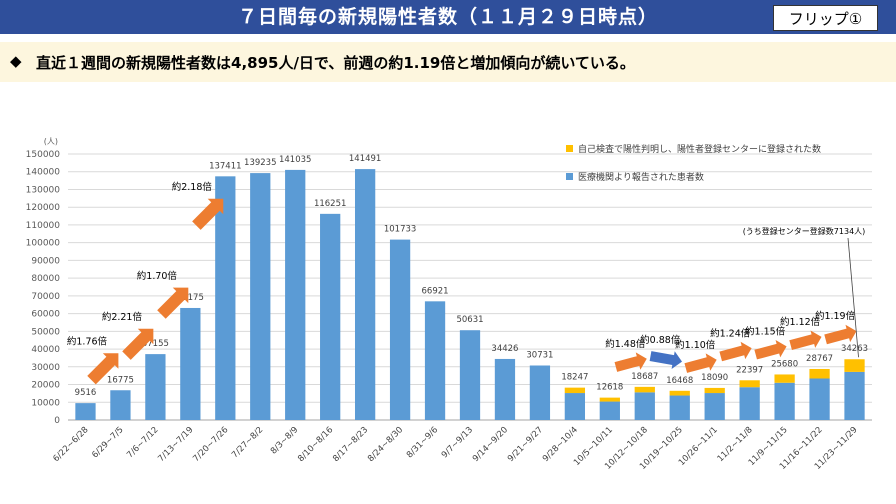  Describe the element at coordinates (730, 333) in the screenshot. I see `ratio-label: 約1.24倍` at that location.